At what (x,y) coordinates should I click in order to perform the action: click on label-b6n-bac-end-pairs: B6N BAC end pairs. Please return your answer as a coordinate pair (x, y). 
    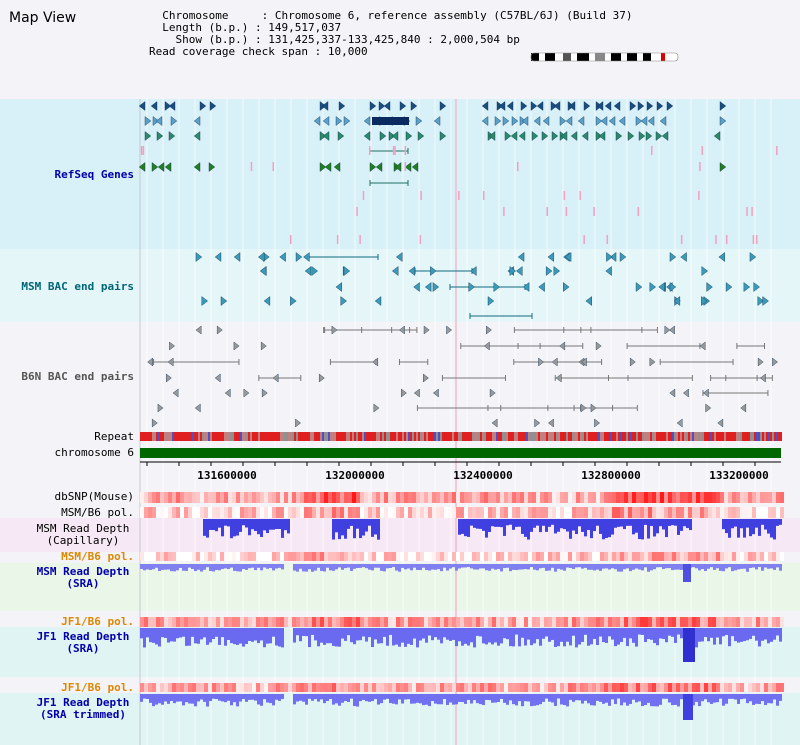
    Looking at the image, I should click on (77, 376).